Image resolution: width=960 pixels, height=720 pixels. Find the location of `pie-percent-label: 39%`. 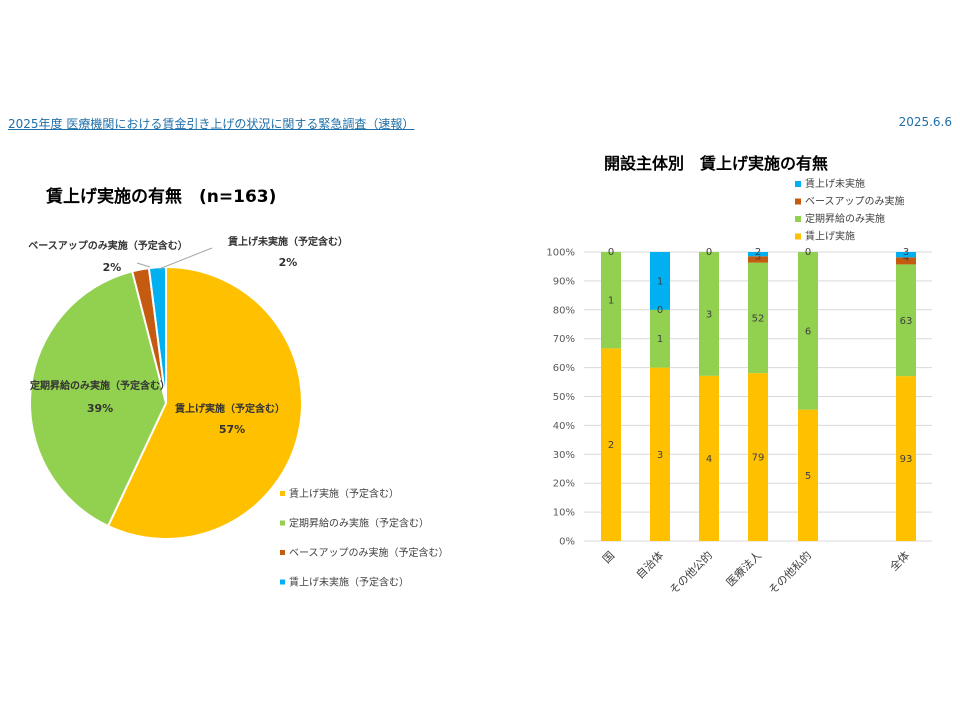

pie-percent-label: 39% is located at coordinates (100, 408).